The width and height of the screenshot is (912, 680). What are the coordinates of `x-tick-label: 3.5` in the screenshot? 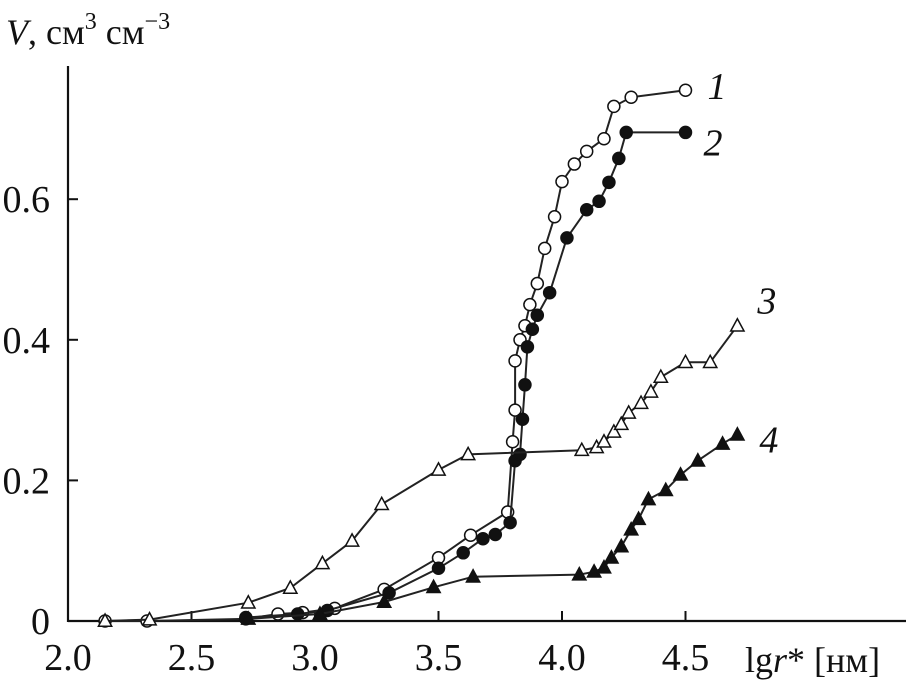 It's located at (439, 658).